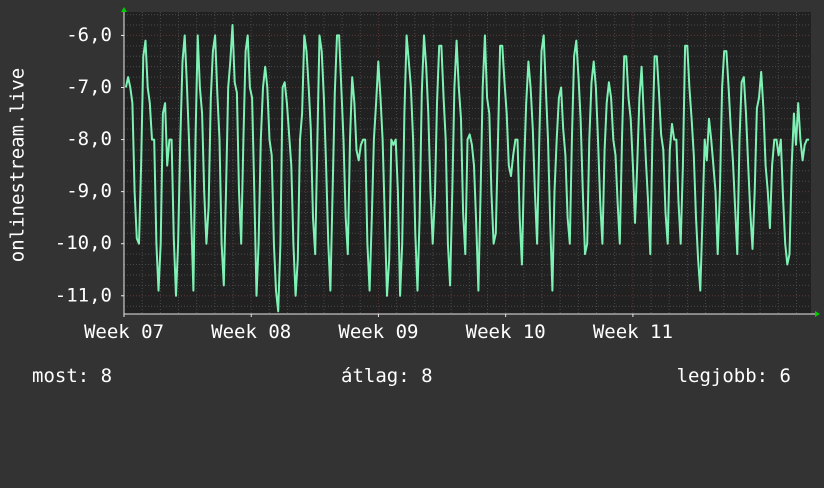  I want to click on y-tick-label: -6,0, so click(89, 35).